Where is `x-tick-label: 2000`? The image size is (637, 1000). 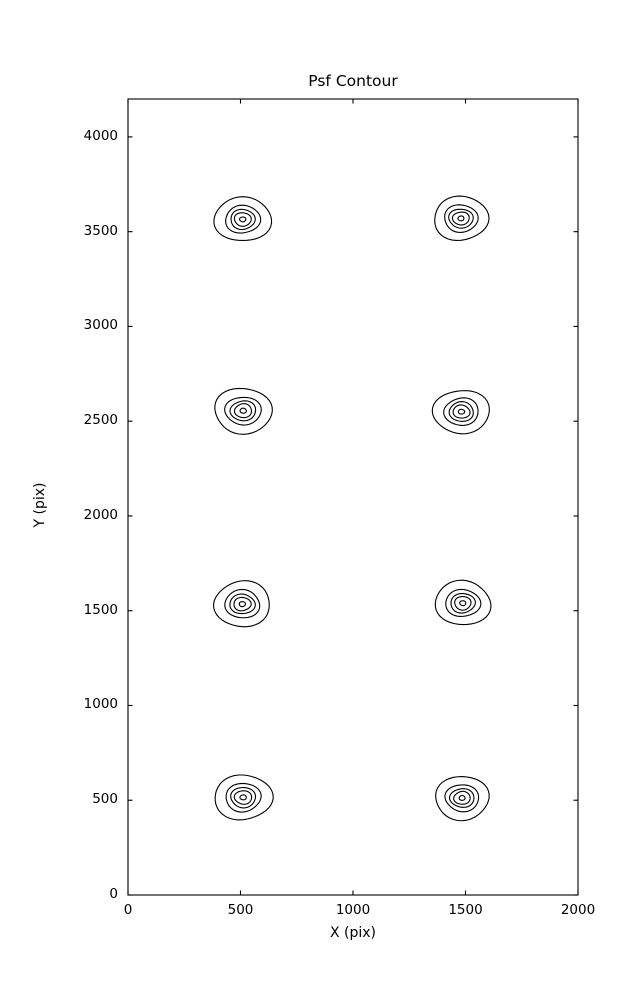
x-tick-label: 2000 is located at coordinates (578, 910).